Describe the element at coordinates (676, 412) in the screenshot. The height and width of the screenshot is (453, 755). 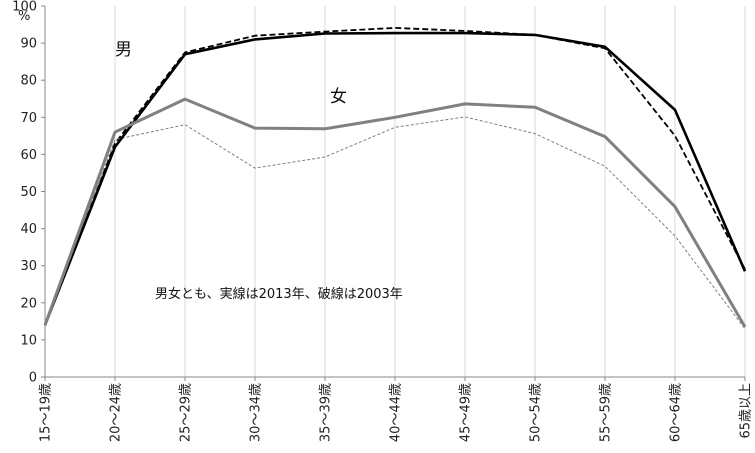
I see `x-tick-label-9: 60～64歳` at that location.